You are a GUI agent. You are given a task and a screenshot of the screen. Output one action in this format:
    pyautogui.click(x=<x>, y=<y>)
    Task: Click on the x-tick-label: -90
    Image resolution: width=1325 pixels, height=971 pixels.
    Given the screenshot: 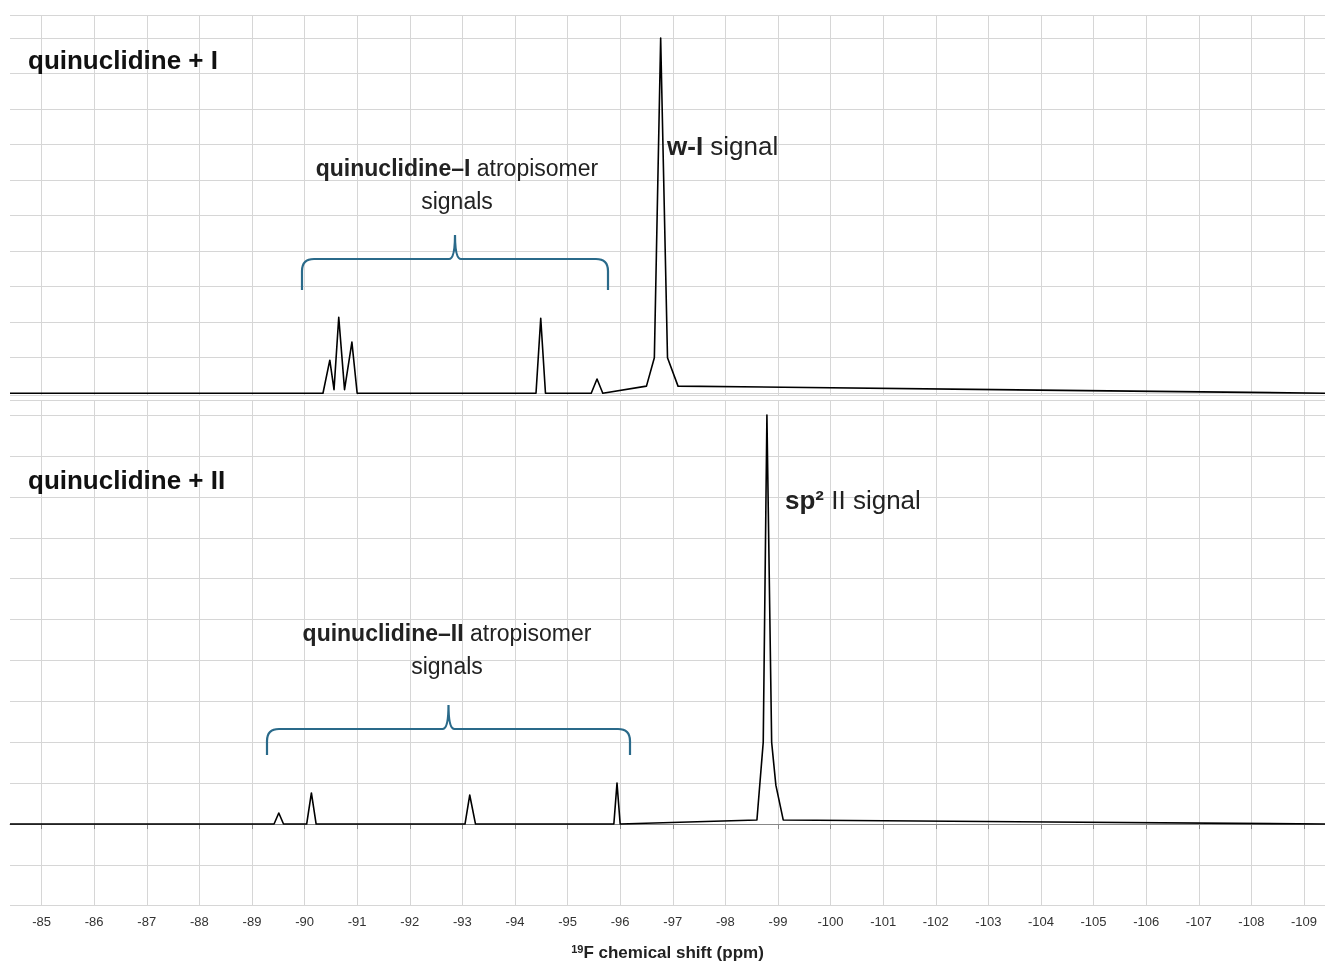 What is the action you would take?
    pyautogui.click(x=304, y=921)
    